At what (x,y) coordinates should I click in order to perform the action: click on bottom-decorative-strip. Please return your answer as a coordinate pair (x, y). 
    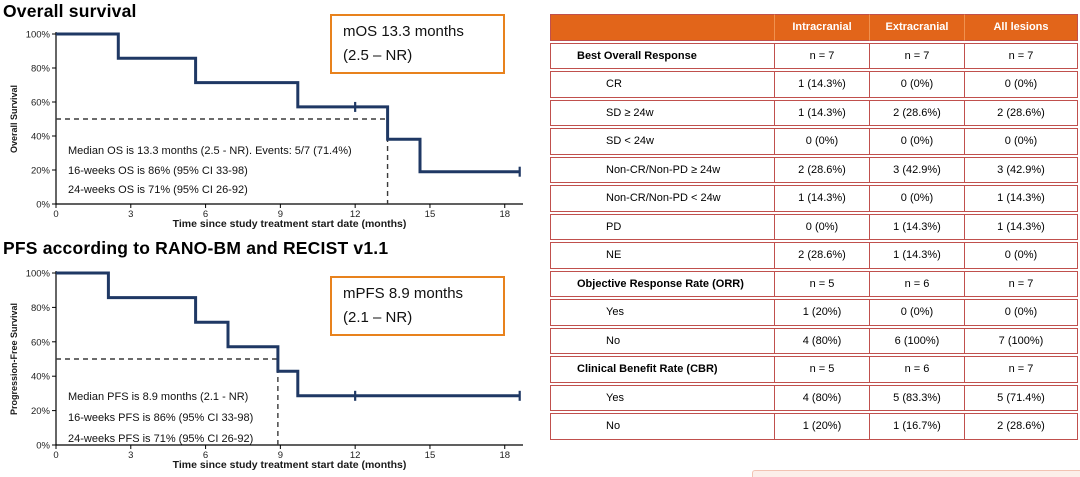
    Looking at the image, I should click on (916, 473).